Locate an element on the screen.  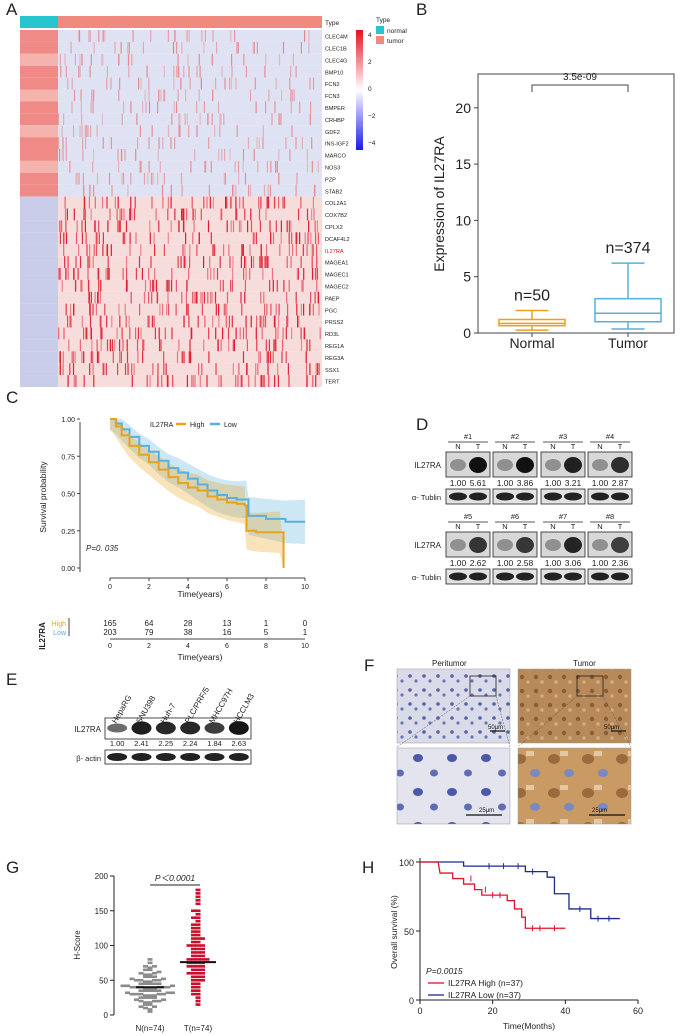
cell-line-label: HepaRG is located at coordinates (121, 709).